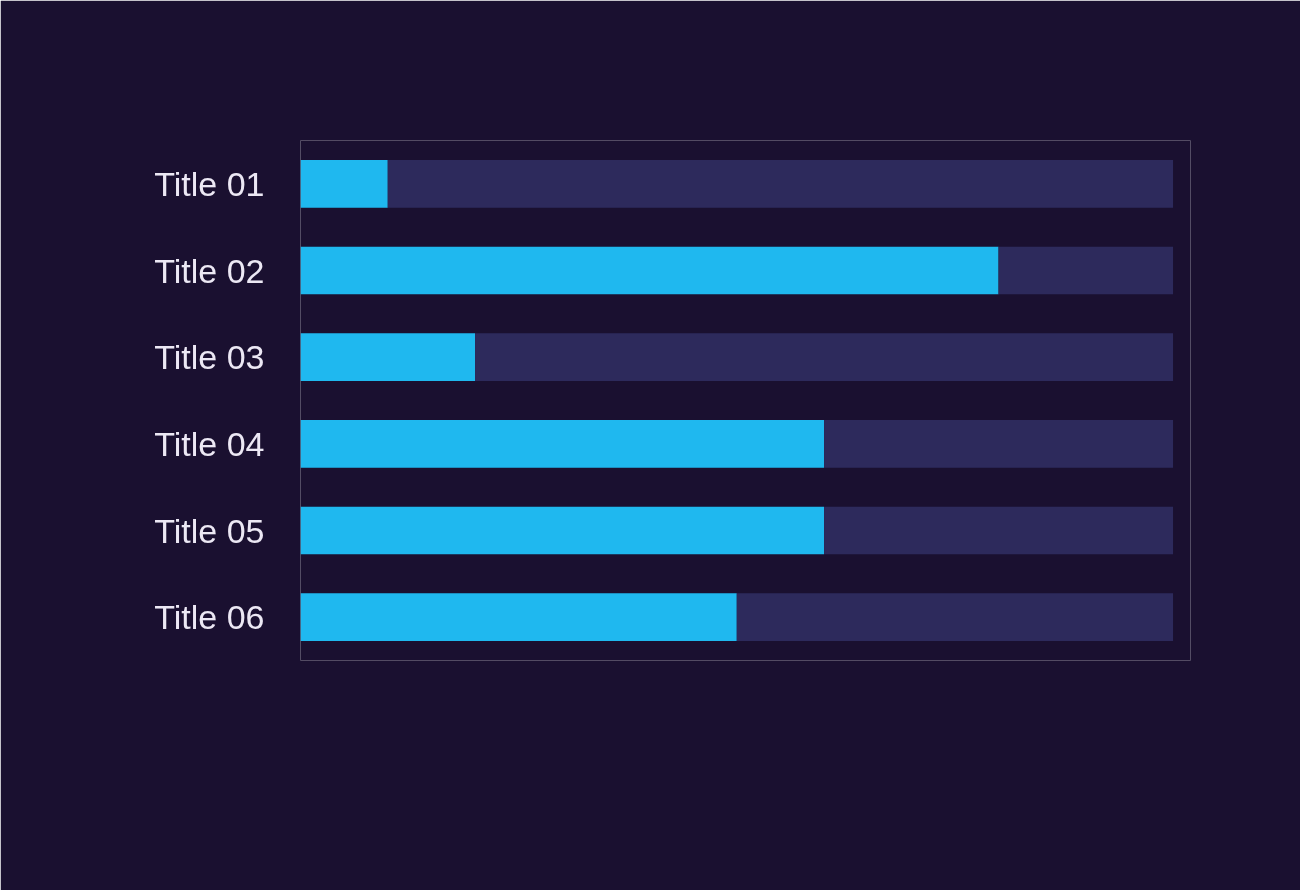  I want to click on y-tick-label: Title 06, so click(209, 617).